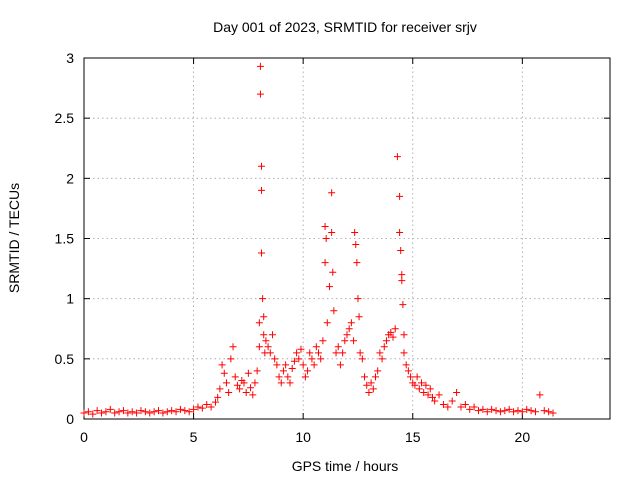 This screenshot has width=640, height=480. I want to click on y-tick-label: 2, so click(70, 178).